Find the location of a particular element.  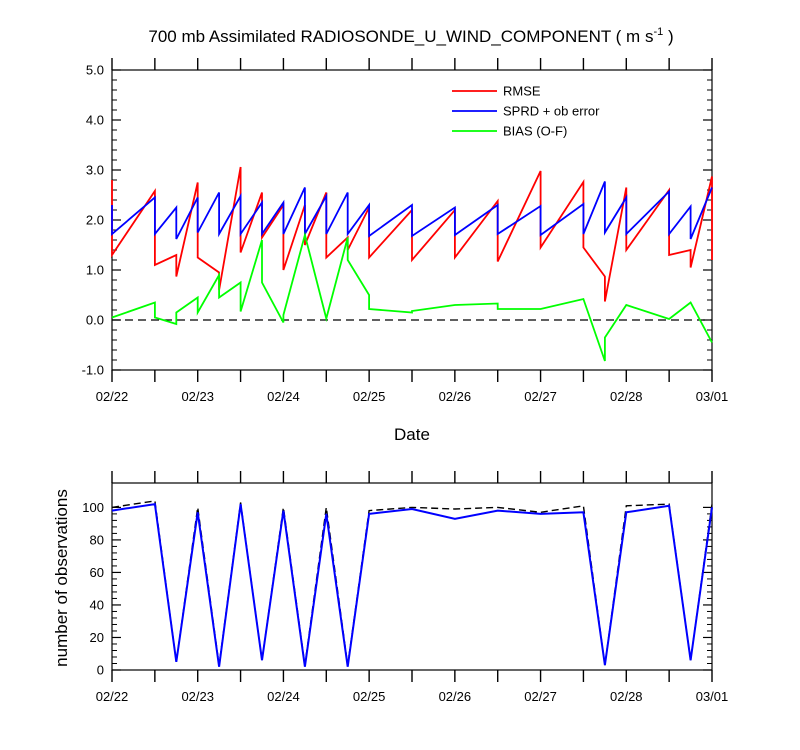

y-tick-label: 40 is located at coordinates (97, 604).